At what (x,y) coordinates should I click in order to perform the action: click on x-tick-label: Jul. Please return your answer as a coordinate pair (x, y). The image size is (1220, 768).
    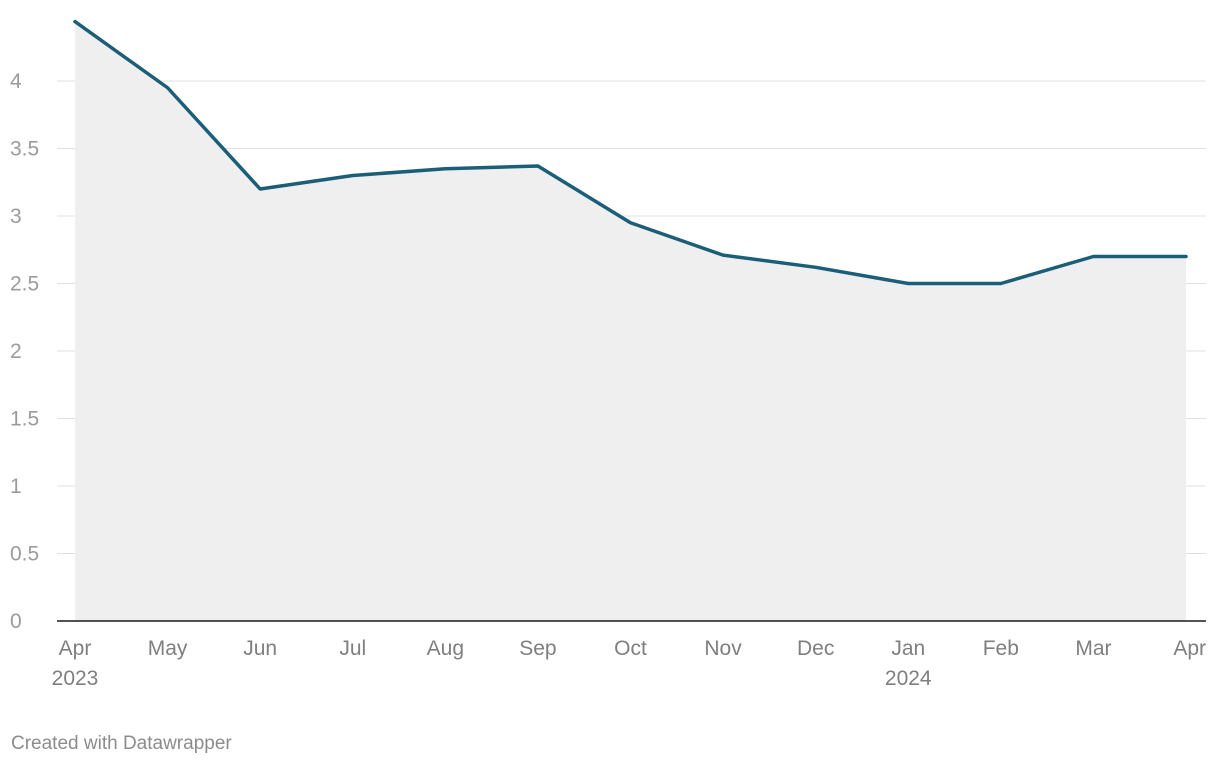
    Looking at the image, I should click on (352, 648).